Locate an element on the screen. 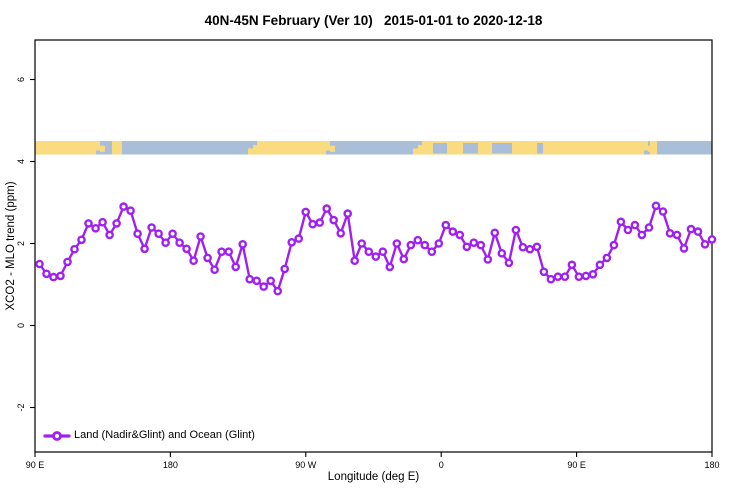  x-axis-title: Longitude (deg E) is located at coordinates (373, 477).